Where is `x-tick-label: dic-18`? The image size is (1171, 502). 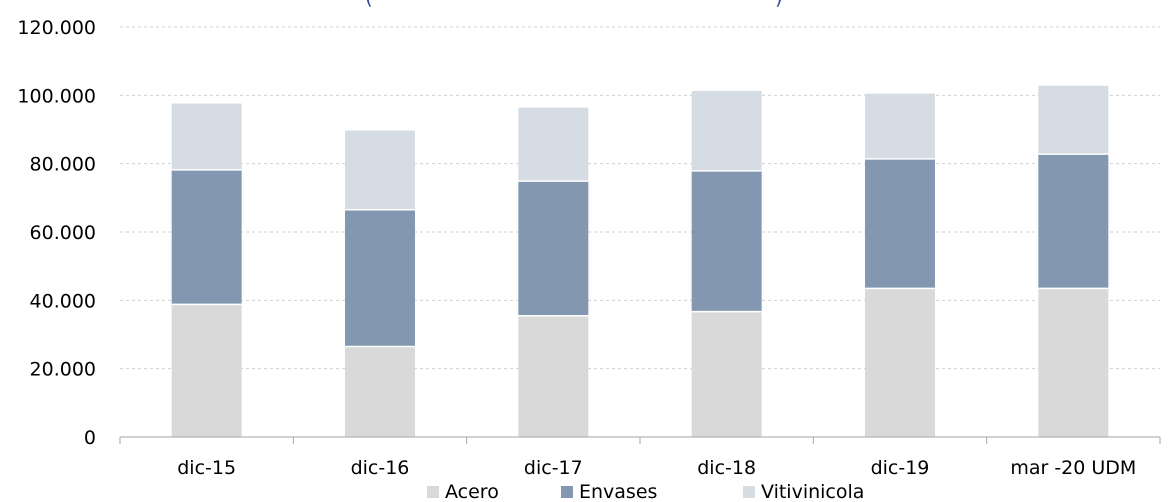 x-tick-label: dic-18 is located at coordinates (726, 468).